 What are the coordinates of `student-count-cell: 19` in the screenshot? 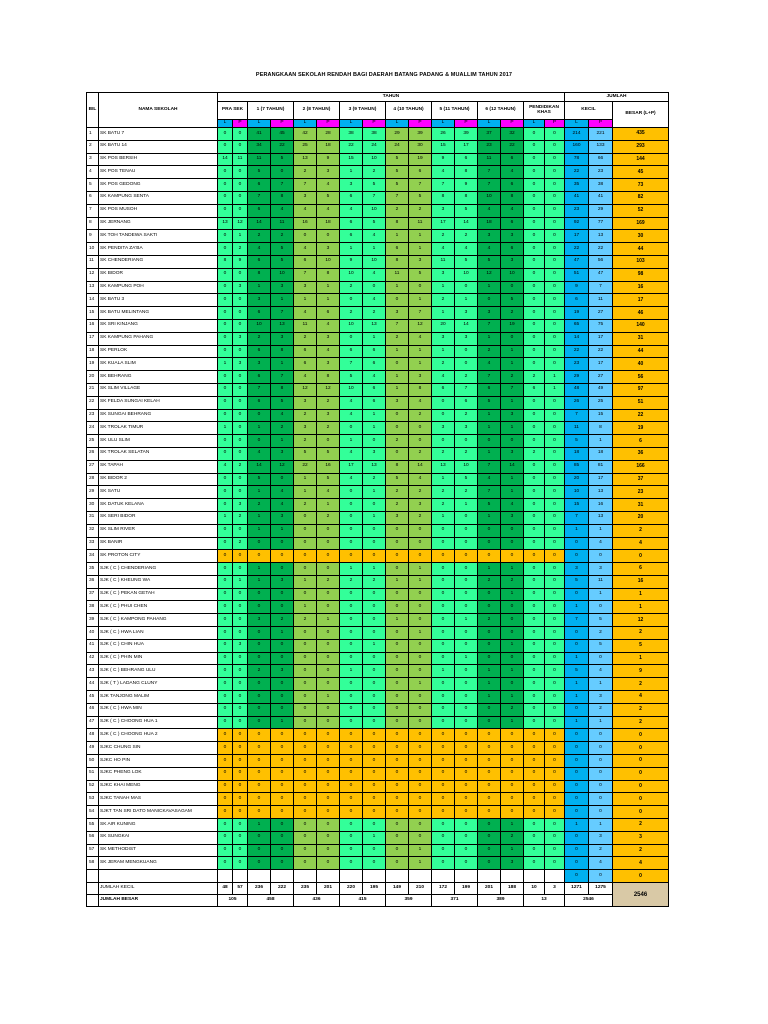 It's located at (420, 159).